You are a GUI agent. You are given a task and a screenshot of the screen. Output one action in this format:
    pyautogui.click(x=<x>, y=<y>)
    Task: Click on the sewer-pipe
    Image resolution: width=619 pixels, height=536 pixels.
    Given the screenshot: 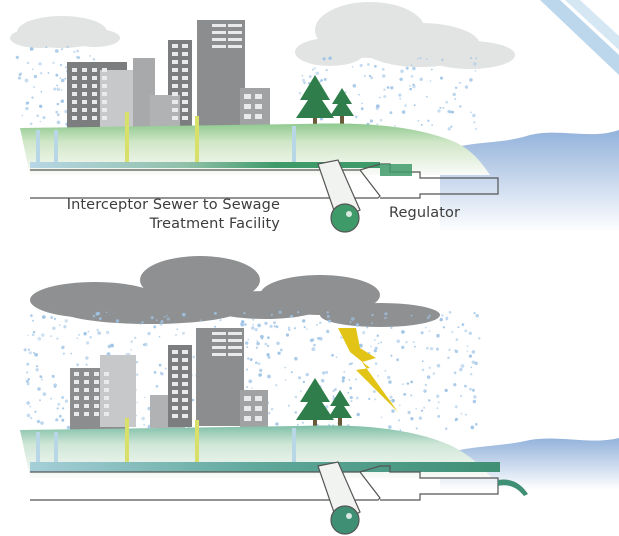 What is the action you would take?
    pyautogui.click(x=264, y=180)
    